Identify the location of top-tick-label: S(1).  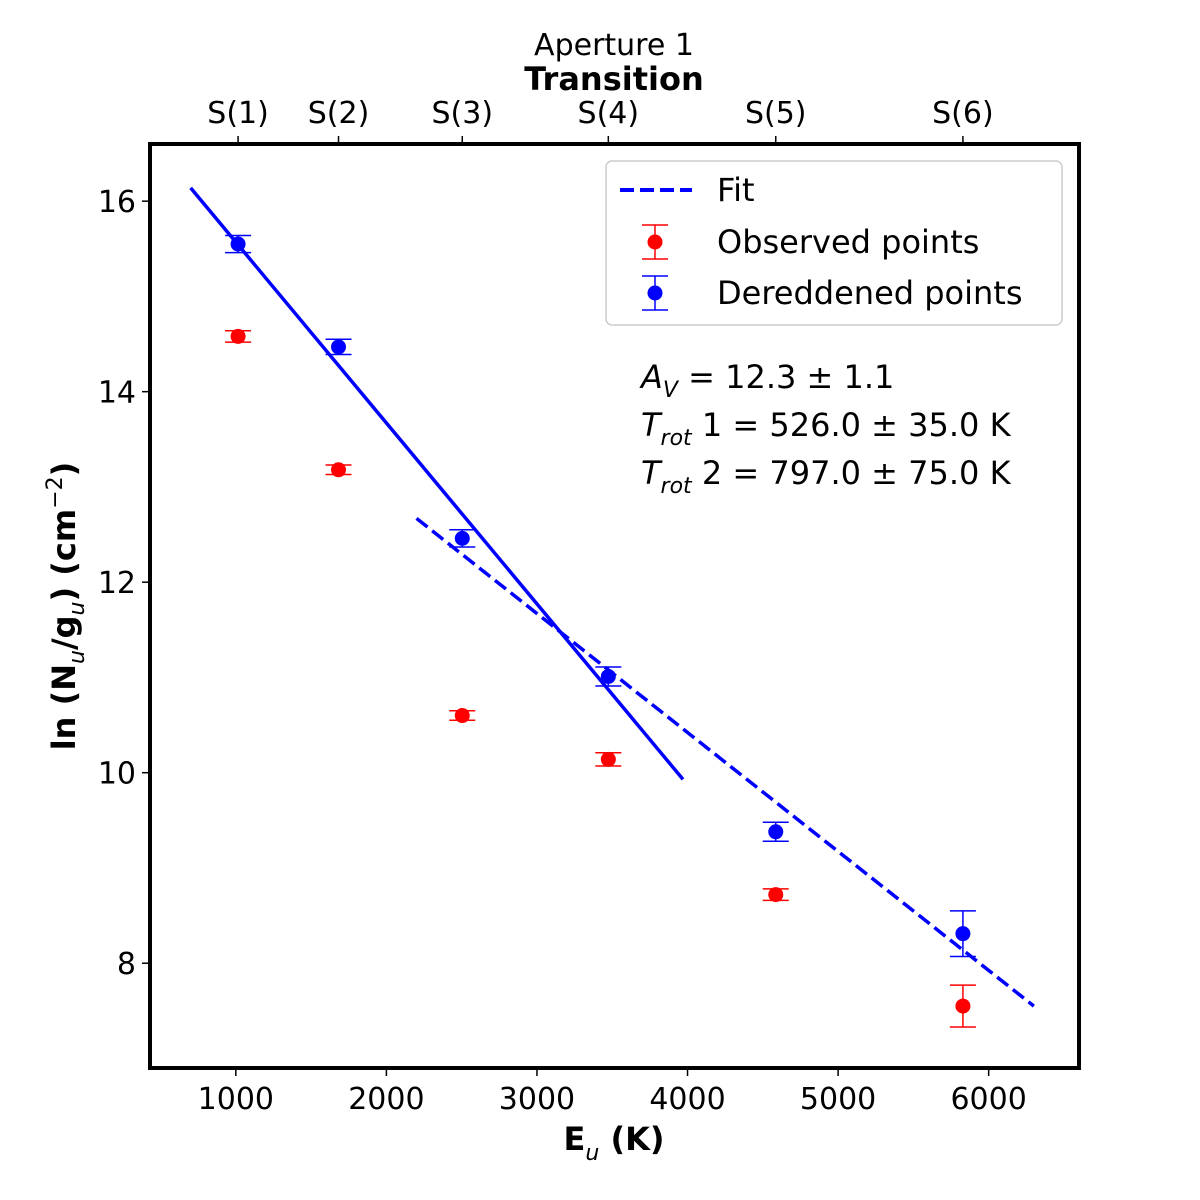
(238, 113).